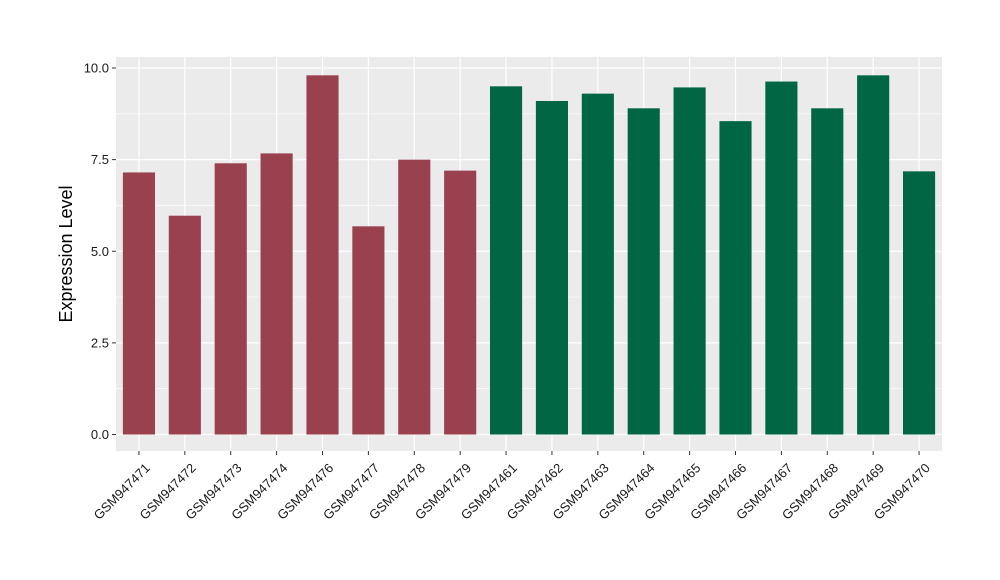  Describe the element at coordinates (506, 260) in the screenshot. I see `bar-GSM947461` at that location.